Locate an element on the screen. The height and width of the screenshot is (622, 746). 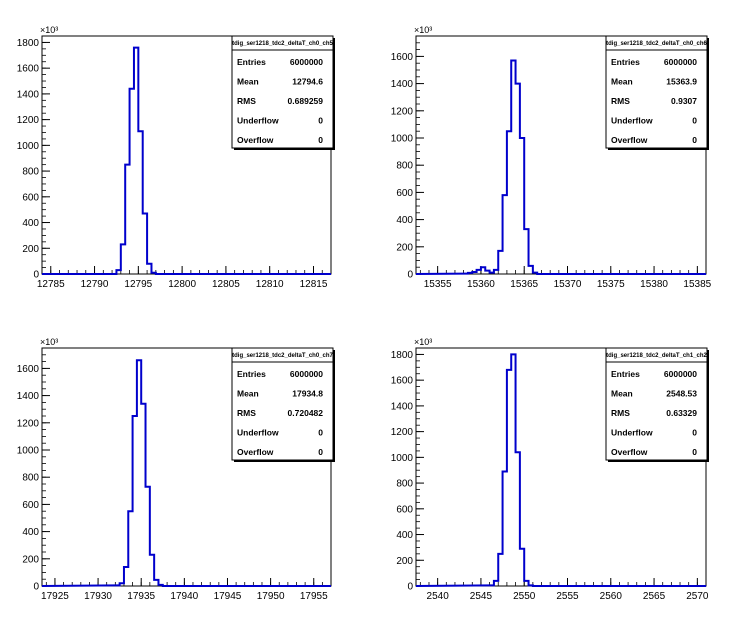
y-multiplier-label: ×10³ is located at coordinates (423, 342).